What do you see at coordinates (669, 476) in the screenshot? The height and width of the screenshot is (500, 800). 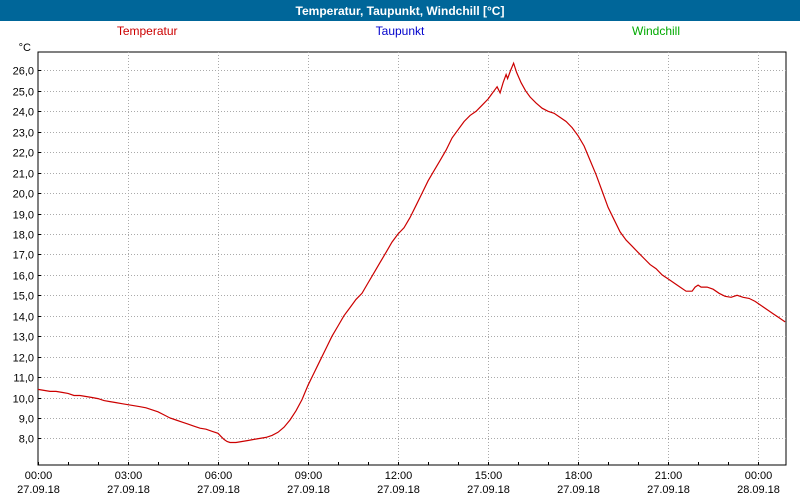 I see `svg-text: 21:00` at bounding box center [669, 476].